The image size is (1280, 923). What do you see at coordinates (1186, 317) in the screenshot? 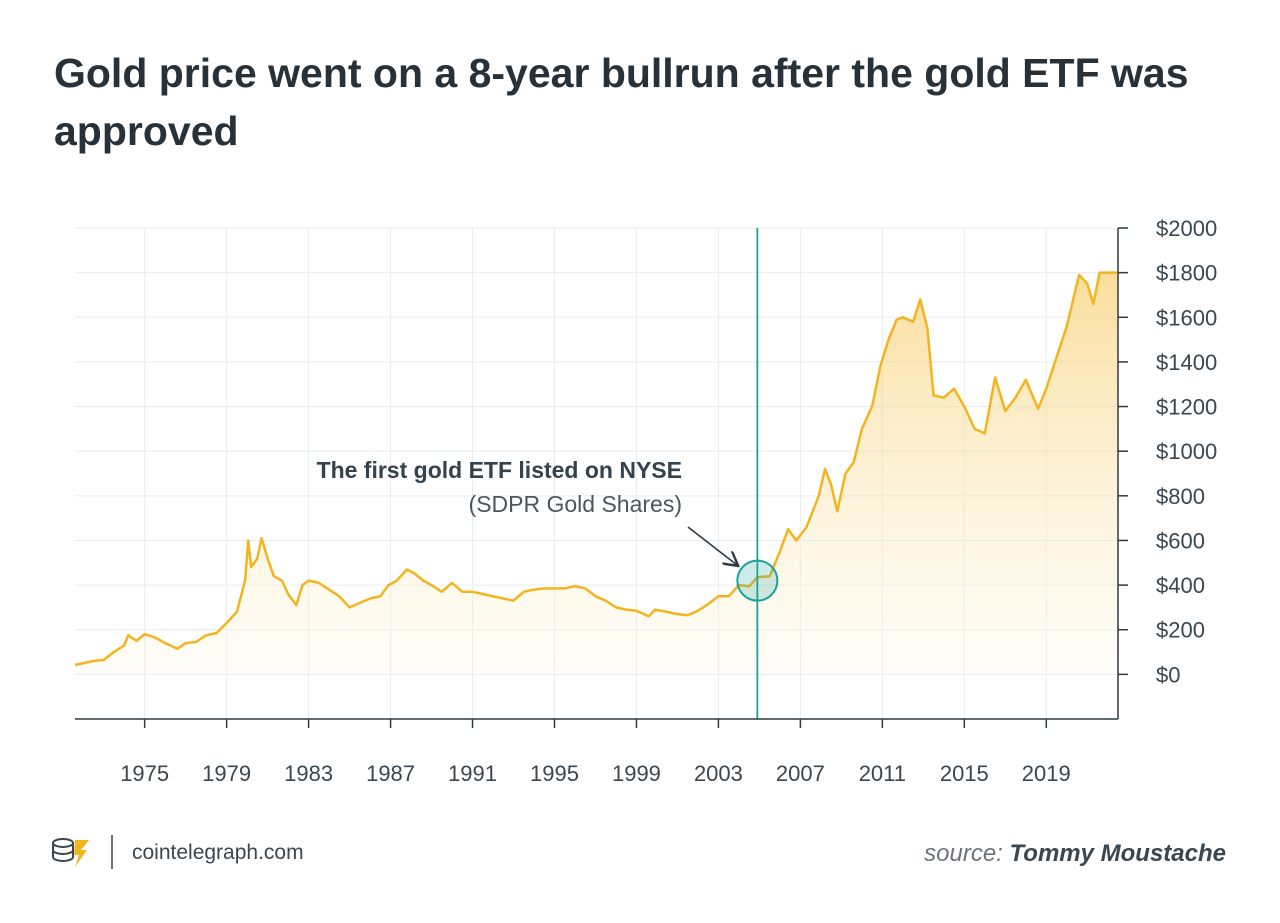
I see `y-tick-label: $1600` at bounding box center [1186, 317].